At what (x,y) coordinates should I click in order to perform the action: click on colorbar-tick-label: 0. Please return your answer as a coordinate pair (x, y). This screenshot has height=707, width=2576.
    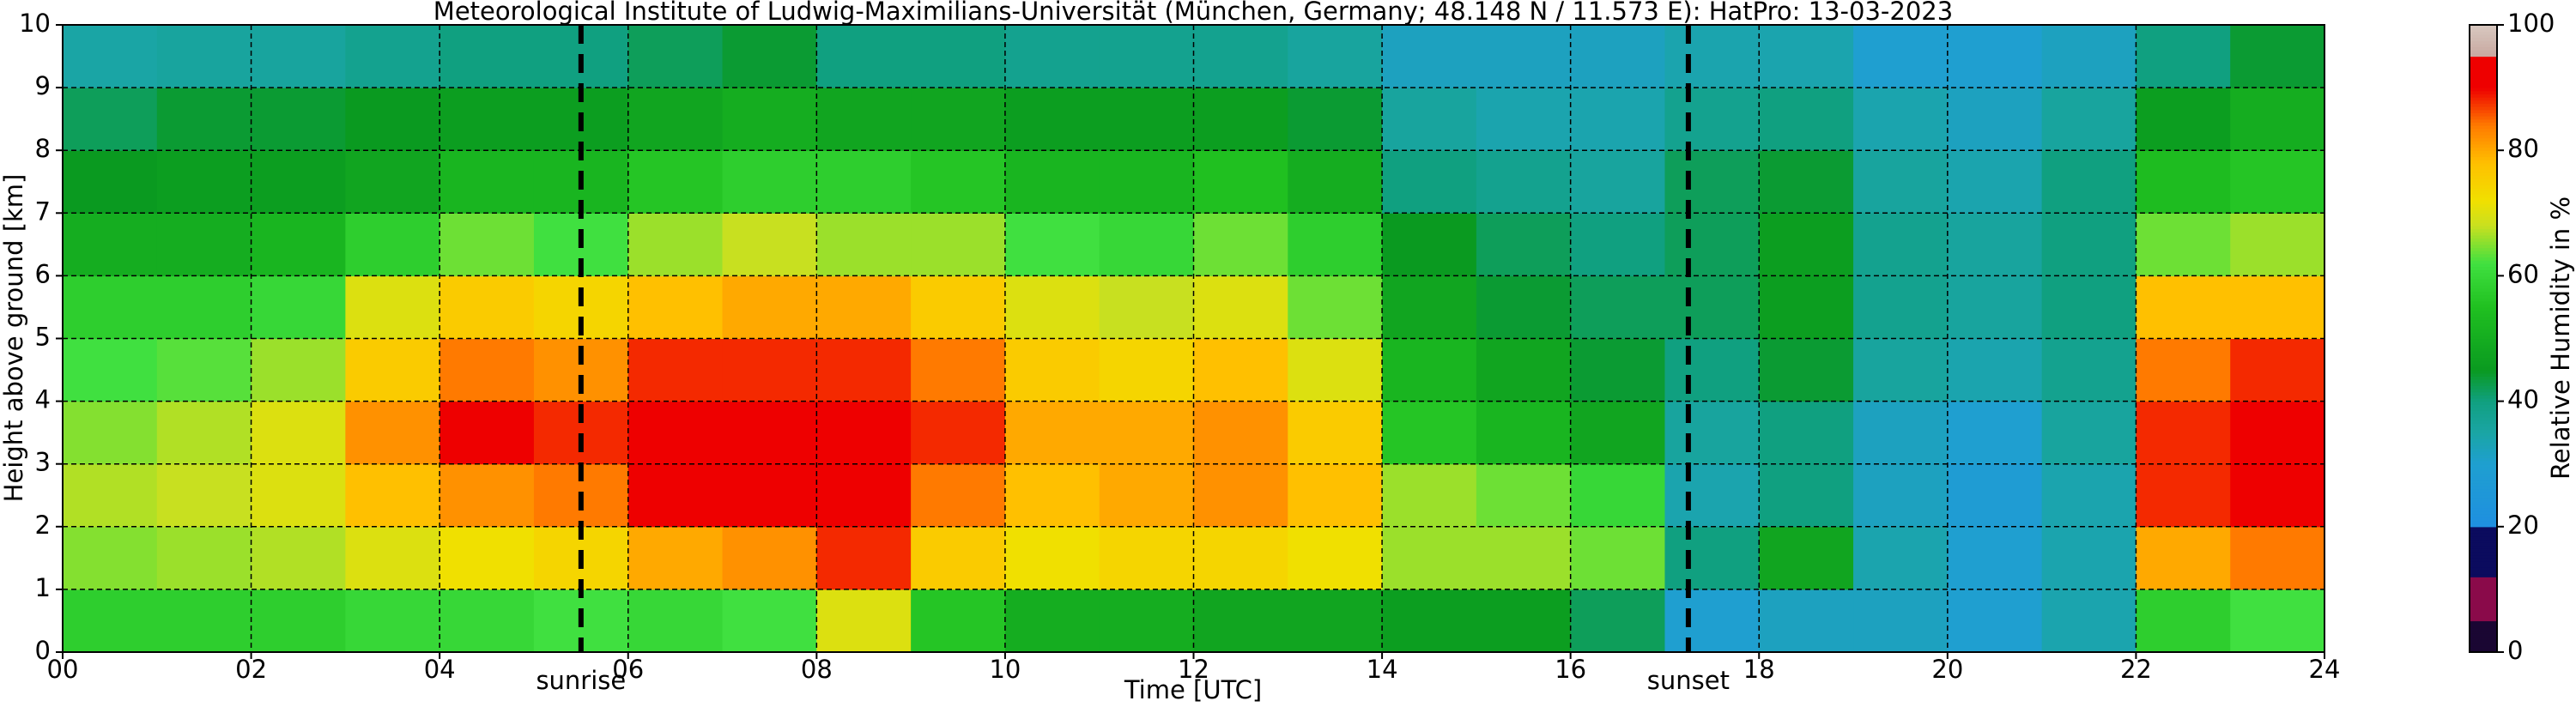
    Looking at the image, I should click on (2515, 650).